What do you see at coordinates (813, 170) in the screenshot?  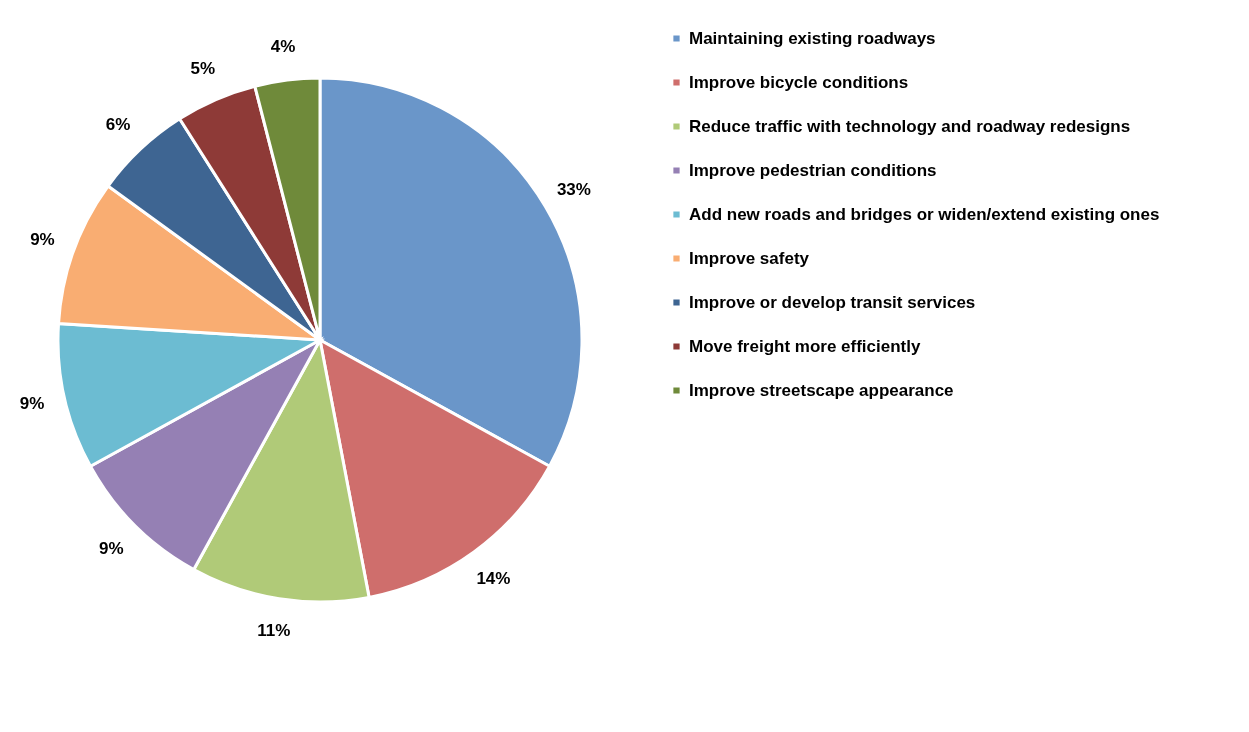 I see `legend-label: Improve pedestrian conditions` at bounding box center [813, 170].